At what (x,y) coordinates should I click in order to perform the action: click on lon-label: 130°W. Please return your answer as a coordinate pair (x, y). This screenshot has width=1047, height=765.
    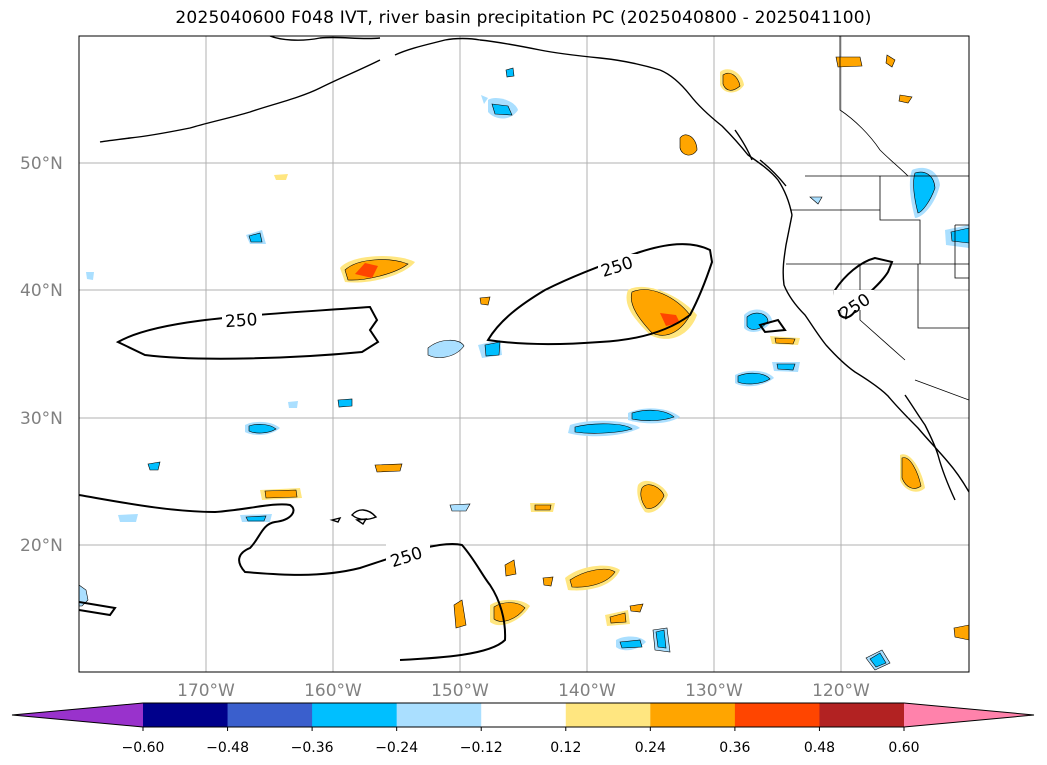
    Looking at the image, I should click on (714, 691).